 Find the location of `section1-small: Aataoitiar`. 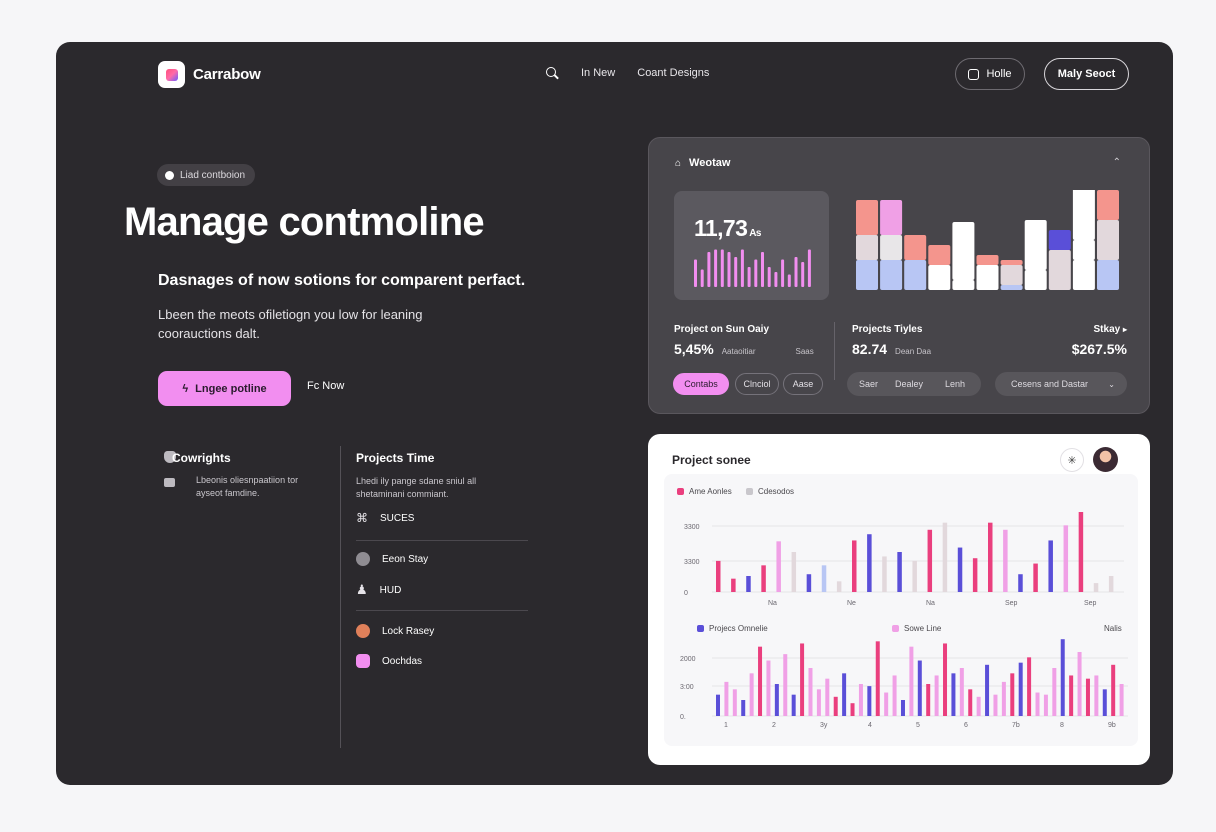

section1-small: Aataoitiar is located at coordinates (738, 351).